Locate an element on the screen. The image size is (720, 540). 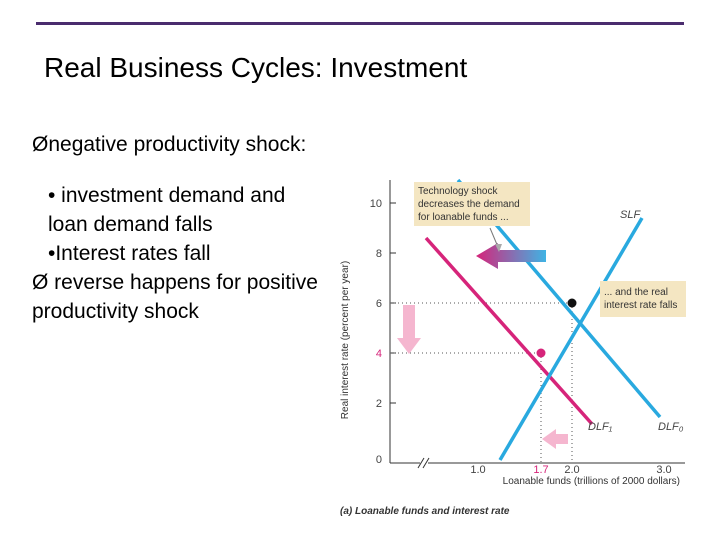
y-tick-label-6: 6 is located at coordinates (379, 304).